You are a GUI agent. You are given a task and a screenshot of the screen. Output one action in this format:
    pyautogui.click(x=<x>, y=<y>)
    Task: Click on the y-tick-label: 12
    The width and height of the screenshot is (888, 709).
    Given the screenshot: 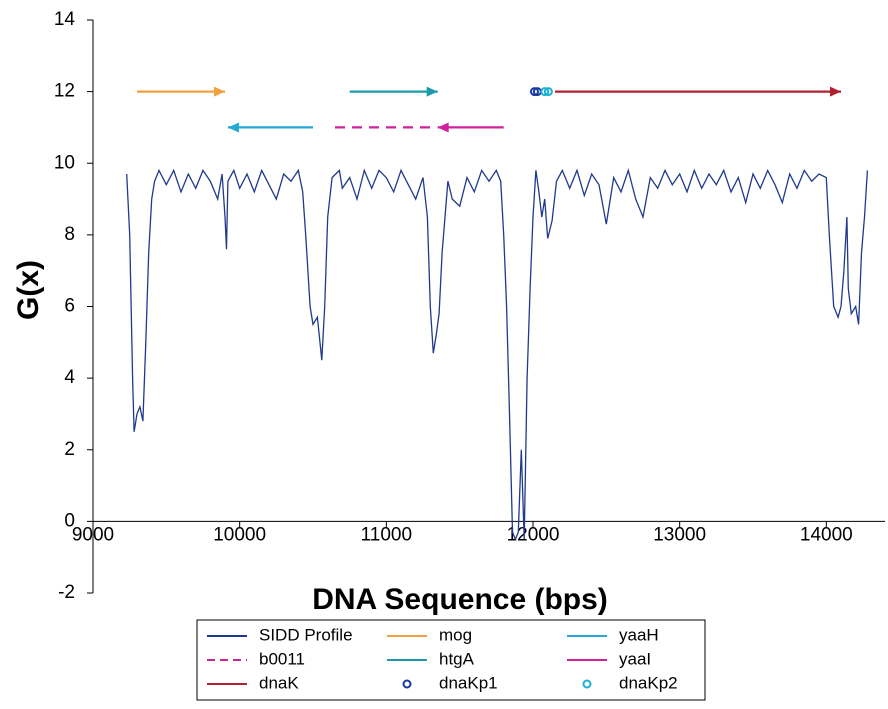 What is the action you would take?
    pyautogui.click(x=64, y=91)
    